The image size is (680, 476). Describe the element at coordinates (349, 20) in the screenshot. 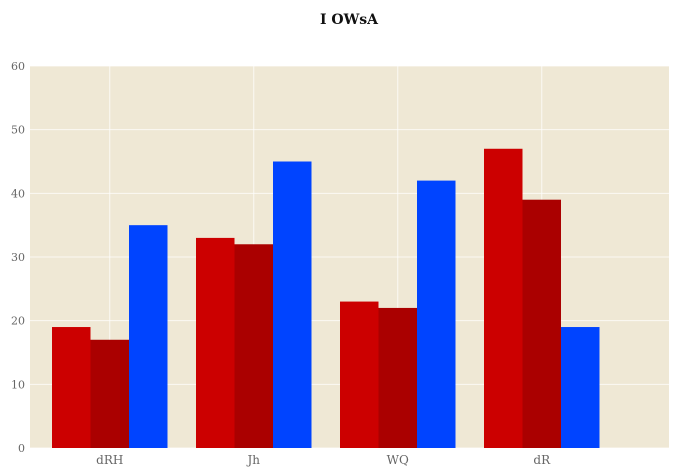

I see `chart-title: I OWsA` at that location.